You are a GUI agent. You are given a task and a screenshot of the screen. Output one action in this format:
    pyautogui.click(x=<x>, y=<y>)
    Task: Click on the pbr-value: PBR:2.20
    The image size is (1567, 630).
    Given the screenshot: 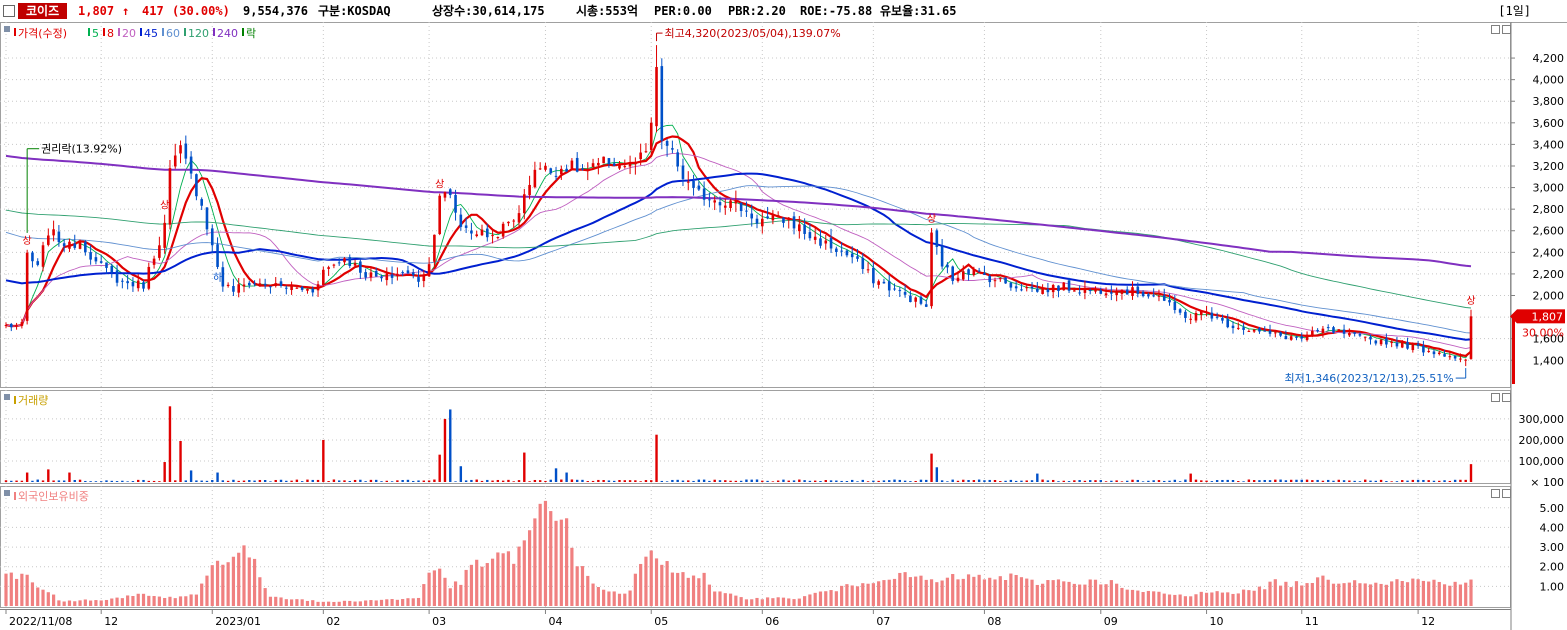 What is the action you would take?
    pyautogui.click(x=757, y=11)
    